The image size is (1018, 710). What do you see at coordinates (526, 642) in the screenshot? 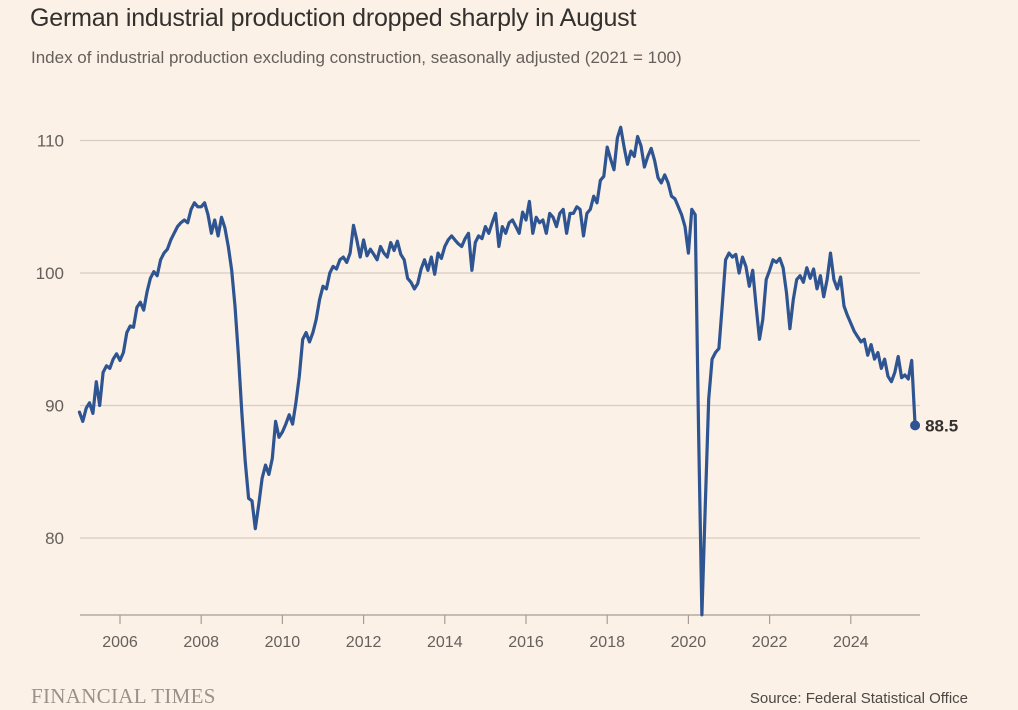
I see `x-tick-label-2016: 2016` at bounding box center [526, 642].